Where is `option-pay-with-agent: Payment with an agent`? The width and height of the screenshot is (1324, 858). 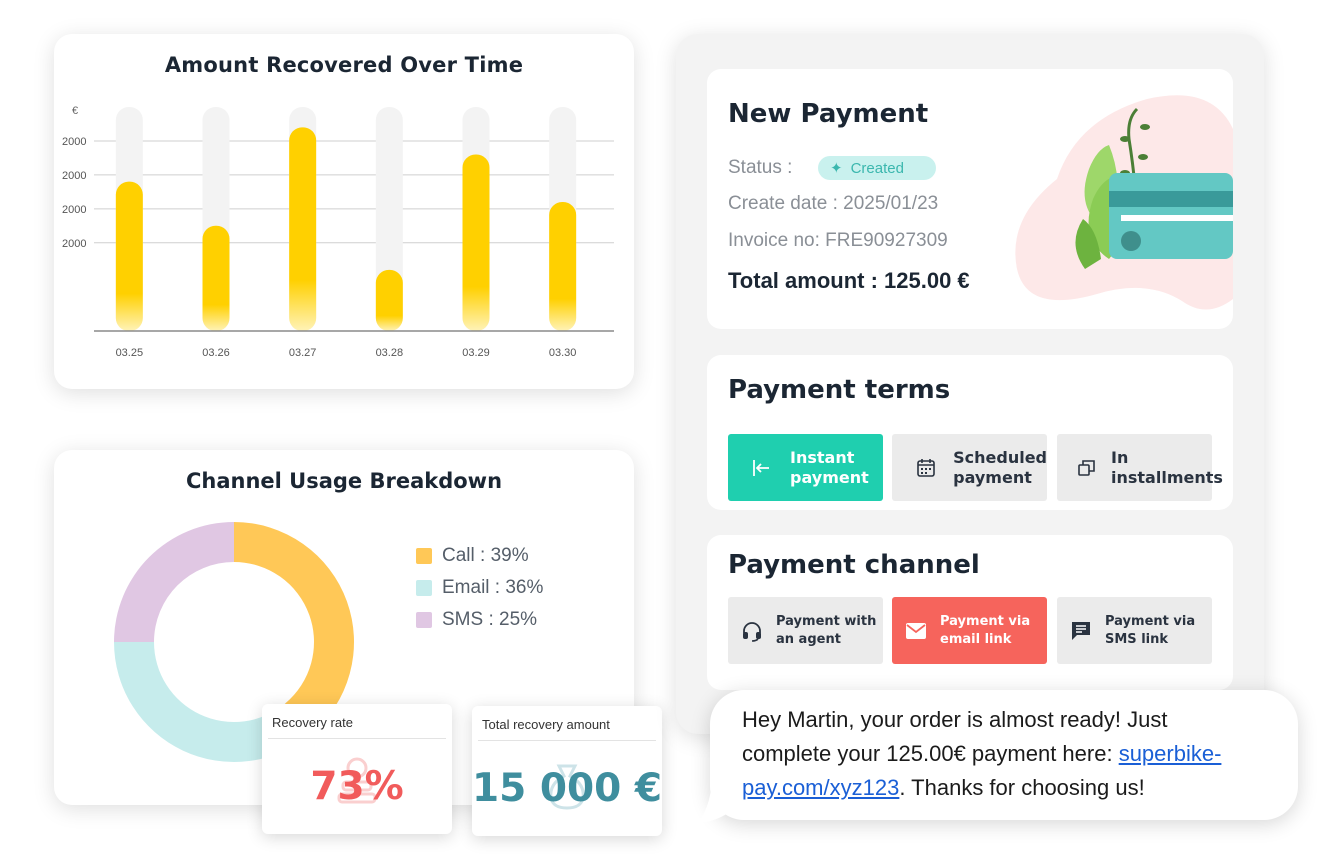
option-pay-with-agent: Payment with an agent is located at coordinates (805, 630).